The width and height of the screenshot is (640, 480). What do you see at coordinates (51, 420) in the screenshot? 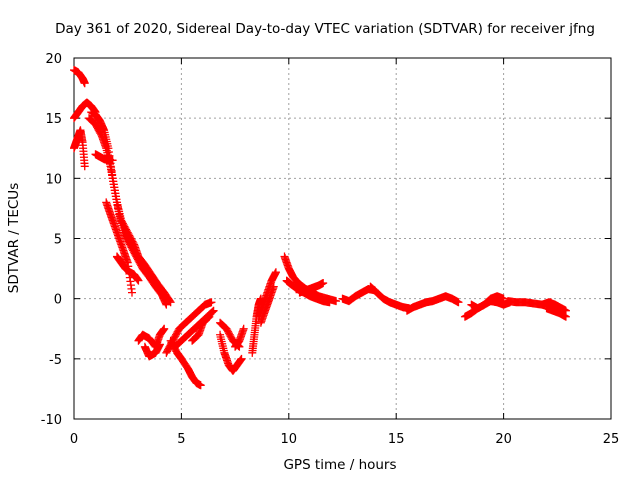
I see `y-tick-label: -10` at bounding box center [51, 420].